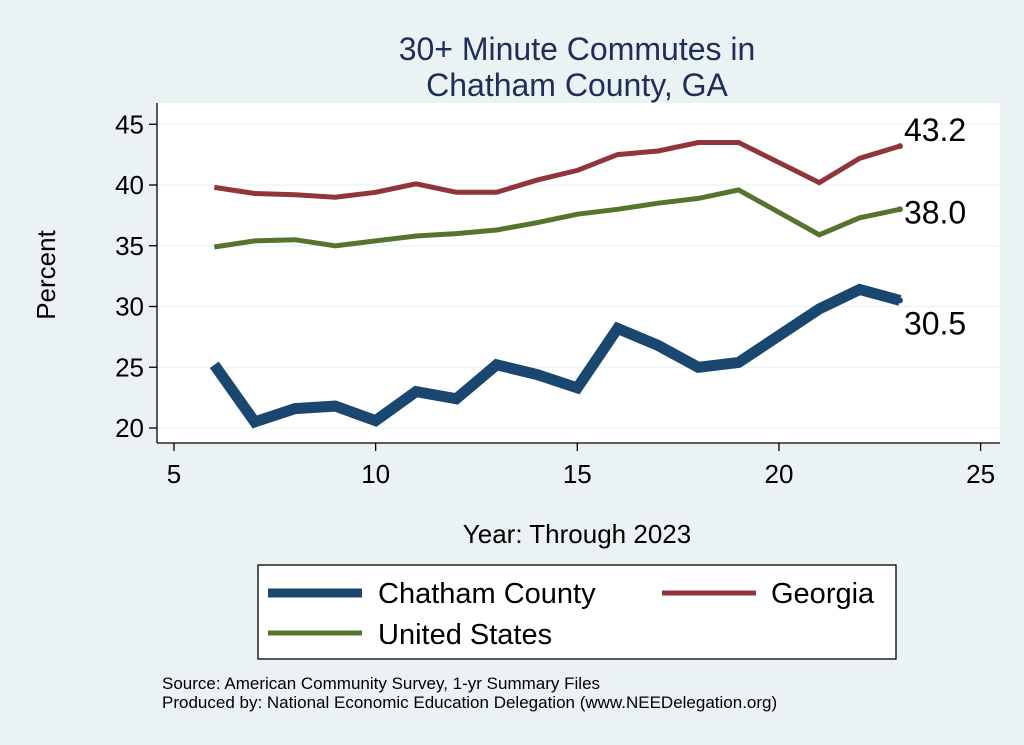  Describe the element at coordinates (129, 367) in the screenshot. I see `y-tick-label-25: 25` at that location.